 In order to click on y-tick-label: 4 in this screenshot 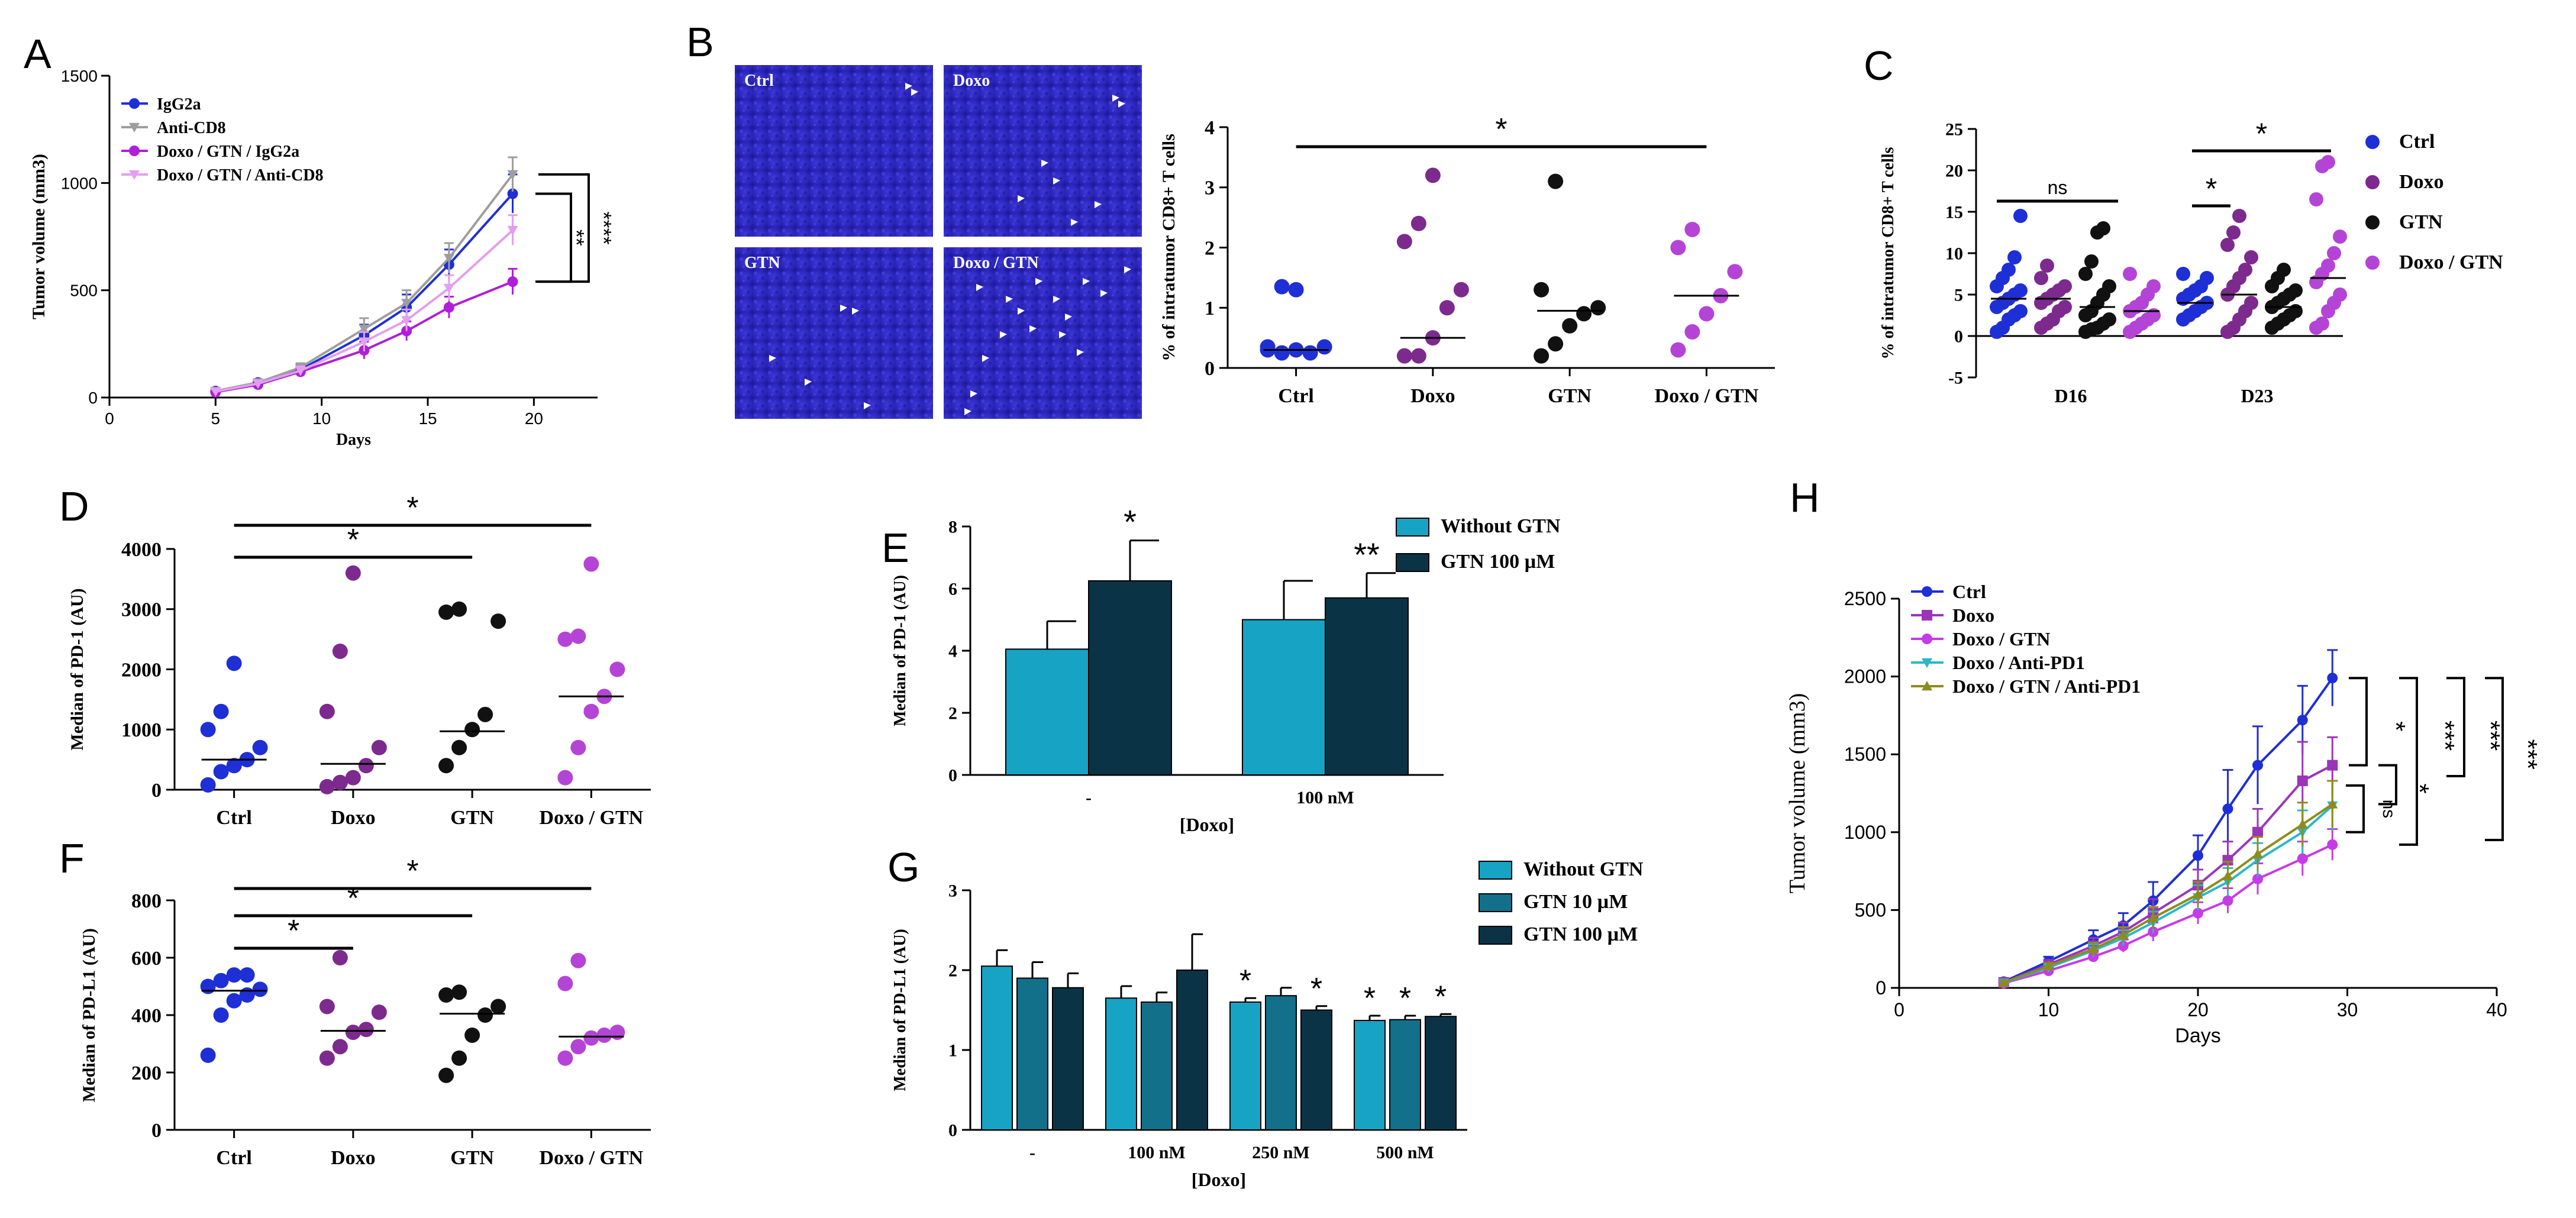, I will do `click(1210, 128)`.